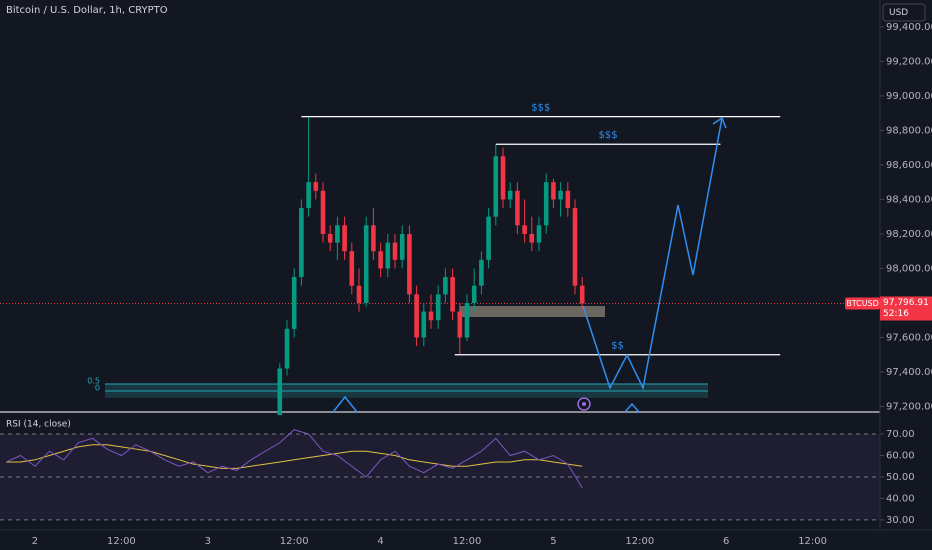 This screenshot has height=550, width=932. Describe the element at coordinates (93, 381) in the screenshot. I see `fib-label: 0.5` at that location.